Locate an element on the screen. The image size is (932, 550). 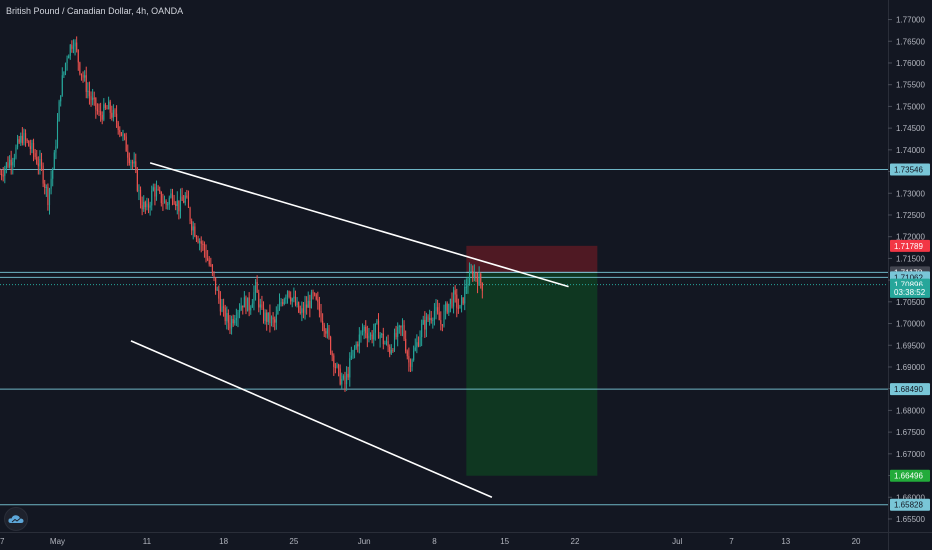
price-tick-label: 1.75500 is located at coordinates (910, 85).